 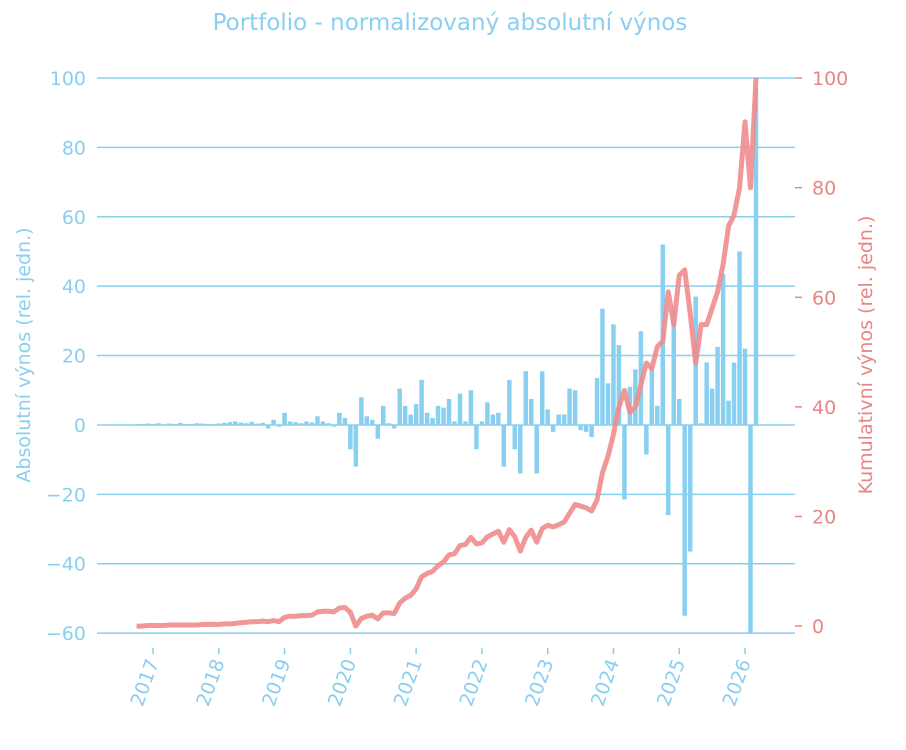 I want to click on x-tick-label: 2019, so click(x=276, y=682).